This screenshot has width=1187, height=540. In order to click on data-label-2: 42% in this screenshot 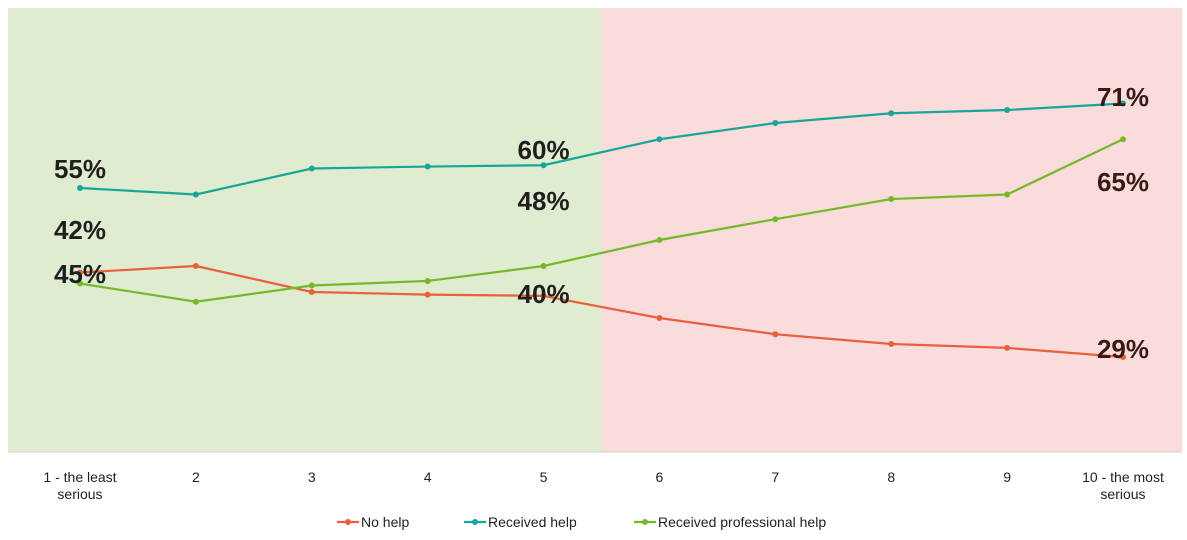, I will do `click(80, 230)`.